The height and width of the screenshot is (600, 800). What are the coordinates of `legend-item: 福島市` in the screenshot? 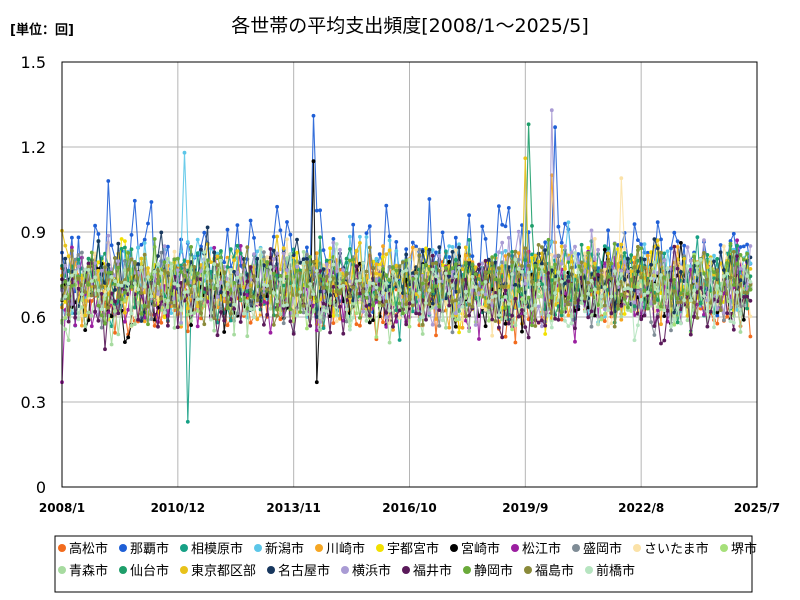 It's located at (549, 571).